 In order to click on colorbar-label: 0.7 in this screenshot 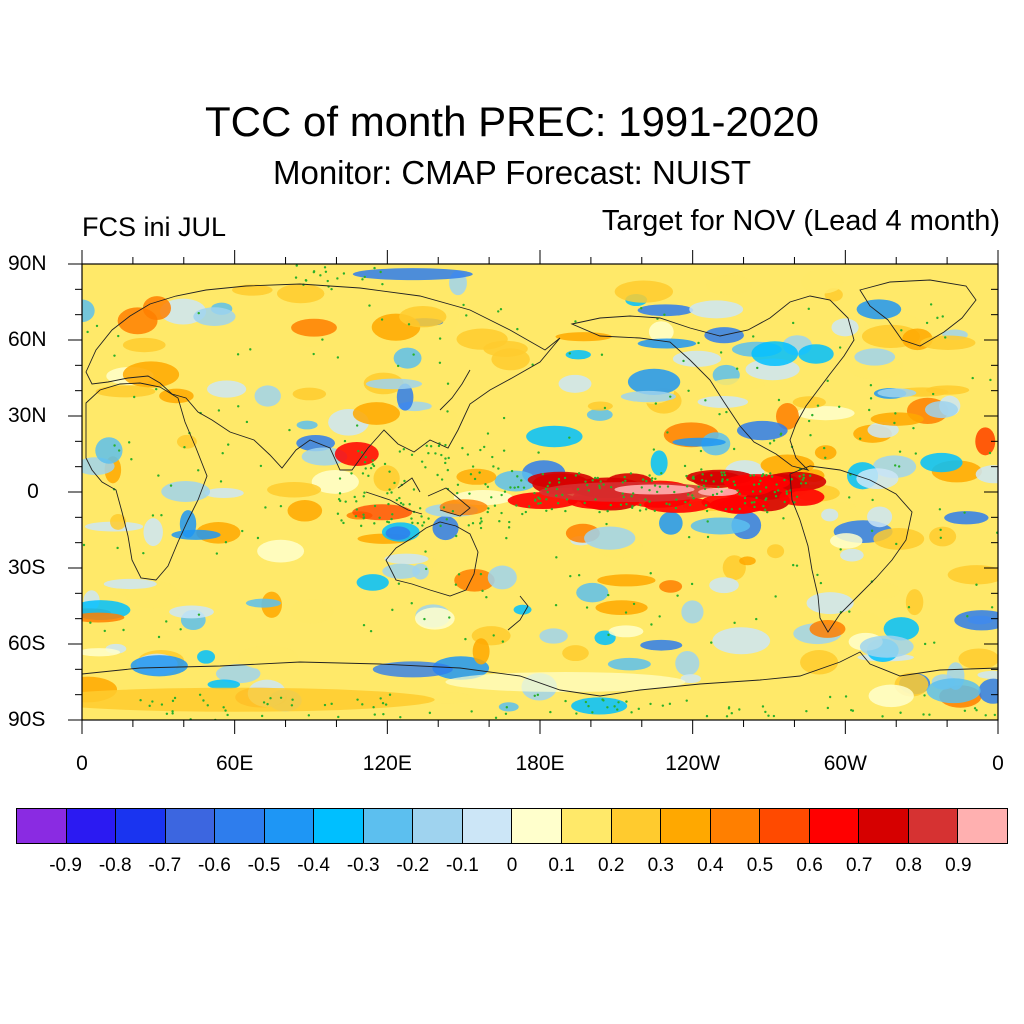, I will do `click(859, 865)`.